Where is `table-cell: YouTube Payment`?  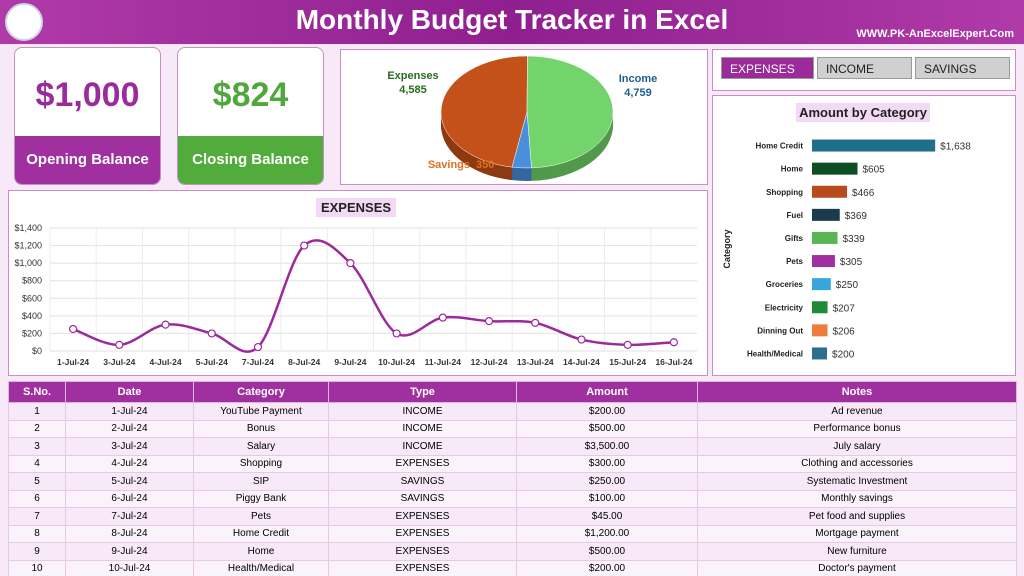 table-cell: YouTube Payment is located at coordinates (261, 411).